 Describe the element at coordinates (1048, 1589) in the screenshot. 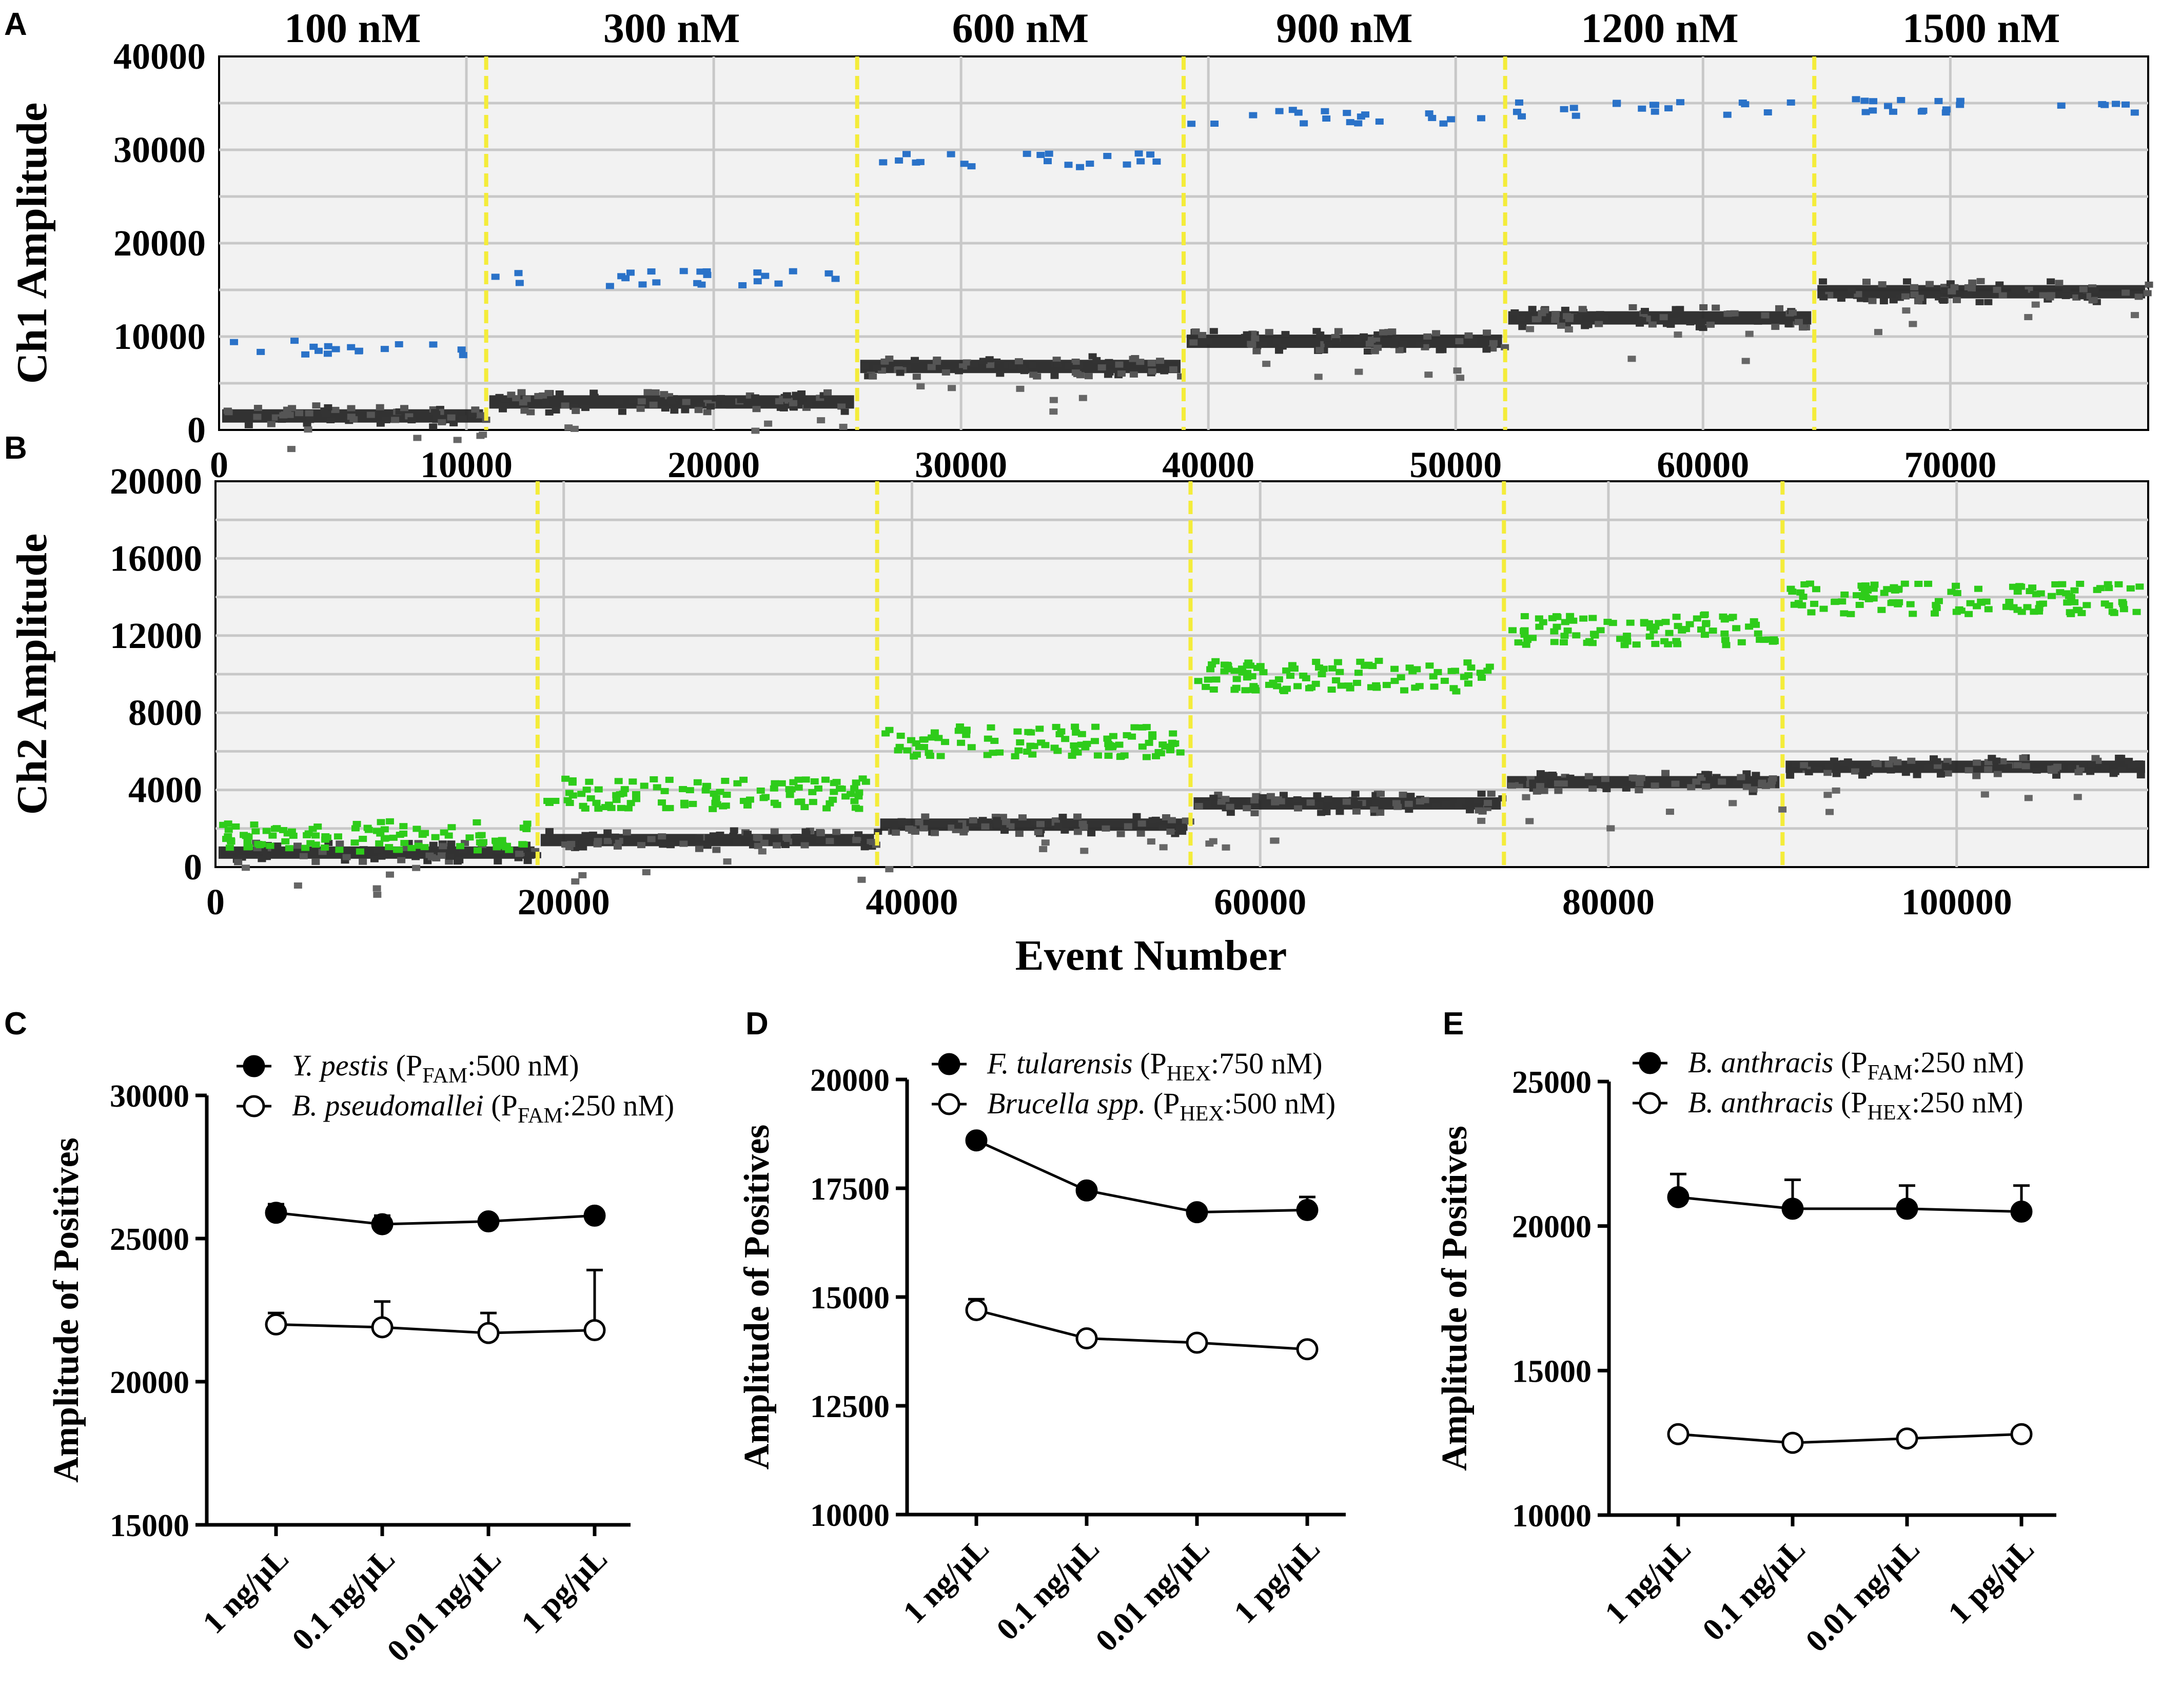

I see `x-tick-label: 0.1 ng/μL` at that location.